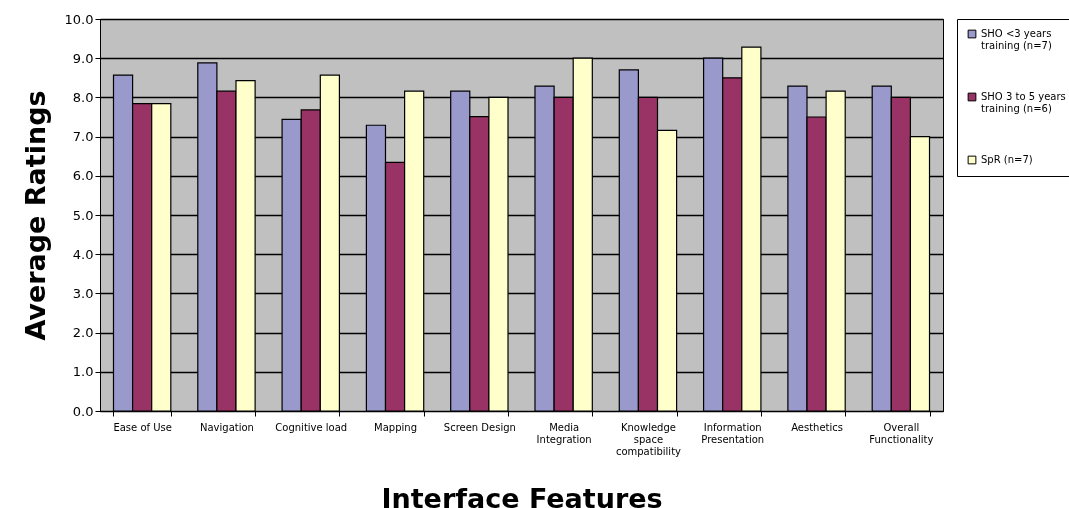  I want to click on y-tick-label: 6.0, so click(83, 176).